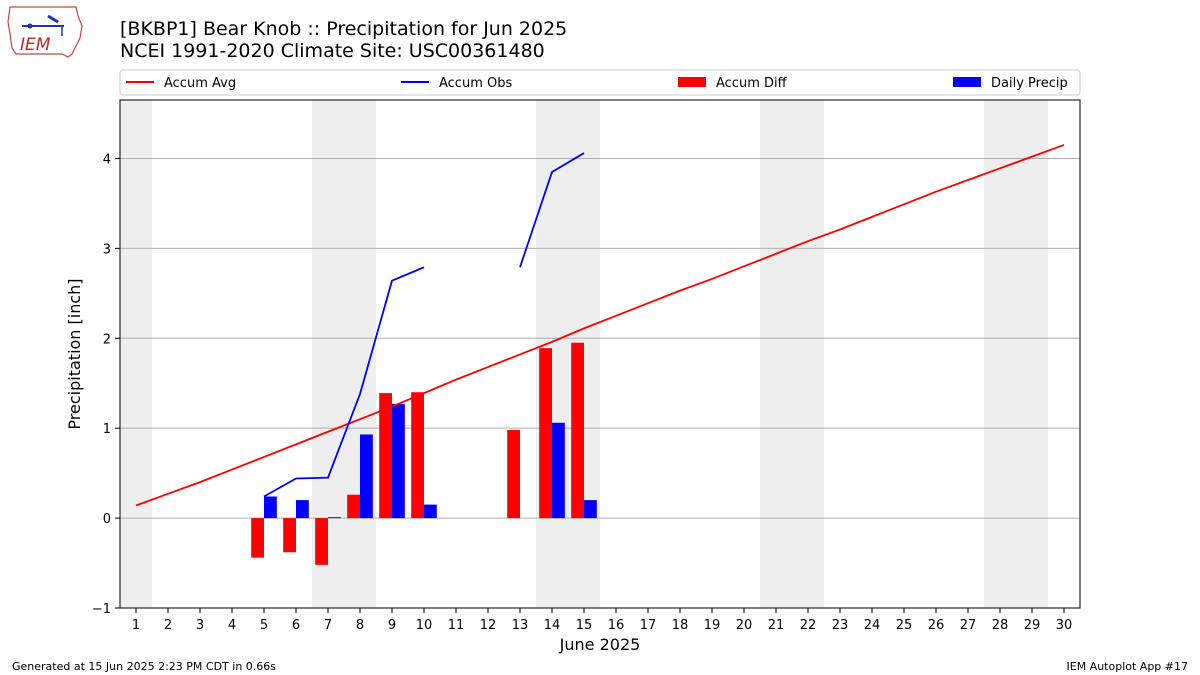  Describe the element at coordinates (107, 339) in the screenshot. I see `y-tick-label: 2` at that location.